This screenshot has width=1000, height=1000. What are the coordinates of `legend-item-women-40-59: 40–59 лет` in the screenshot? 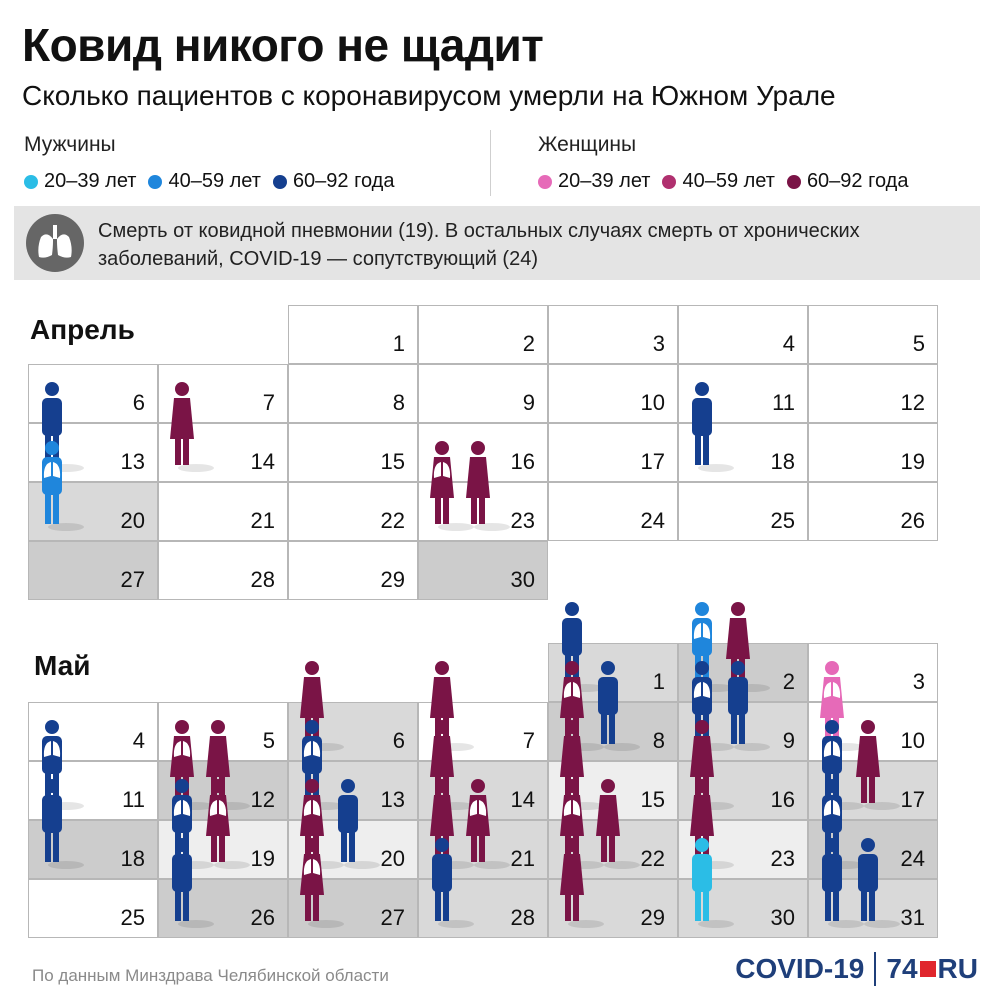 It's located at (718, 181).